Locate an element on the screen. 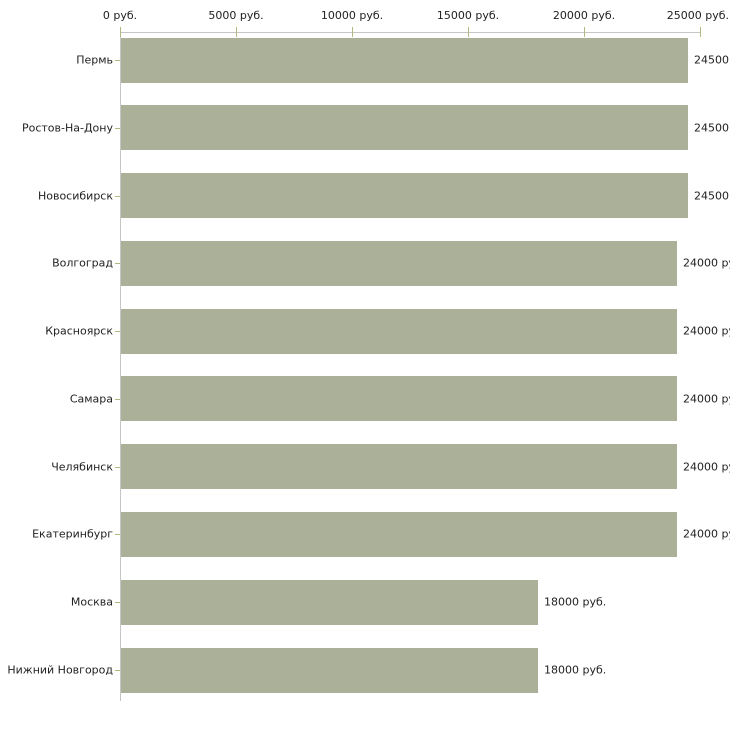 This screenshot has width=730, height=730. category-label: Самара is located at coordinates (91, 399).